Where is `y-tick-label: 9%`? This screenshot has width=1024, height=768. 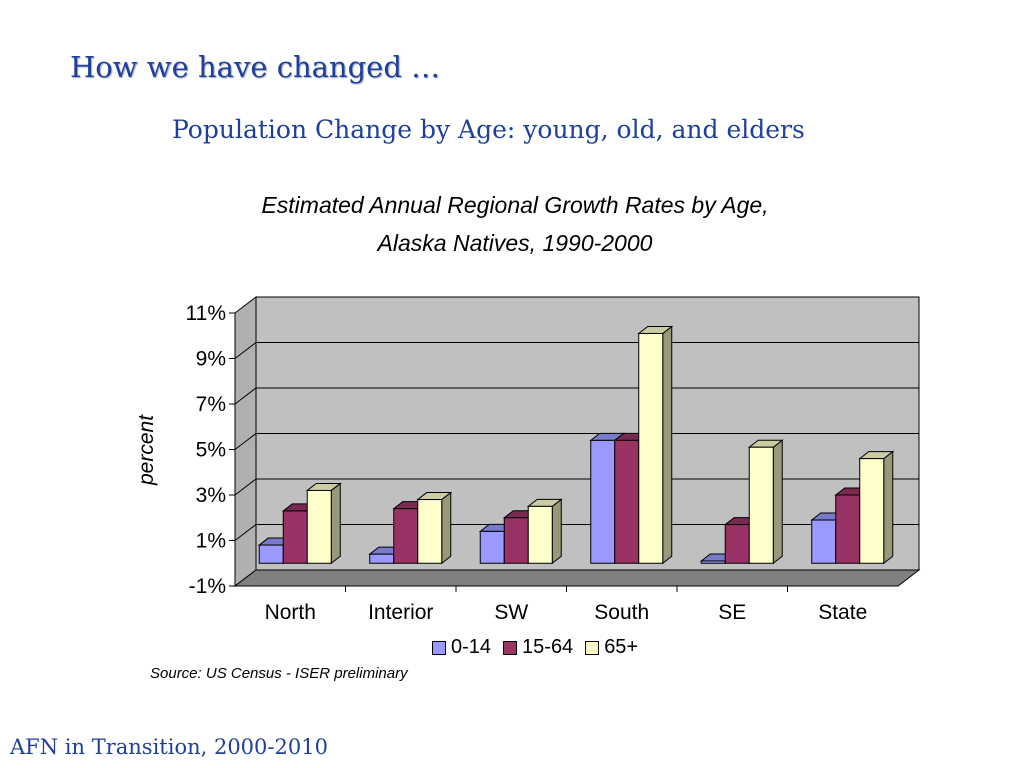
y-tick-label: 9% is located at coordinates (211, 359).